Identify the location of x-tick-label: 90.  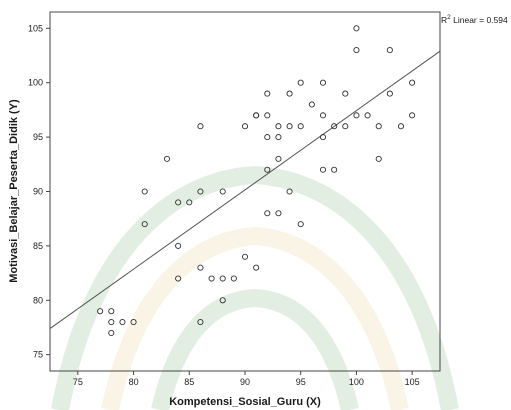
(245, 382).